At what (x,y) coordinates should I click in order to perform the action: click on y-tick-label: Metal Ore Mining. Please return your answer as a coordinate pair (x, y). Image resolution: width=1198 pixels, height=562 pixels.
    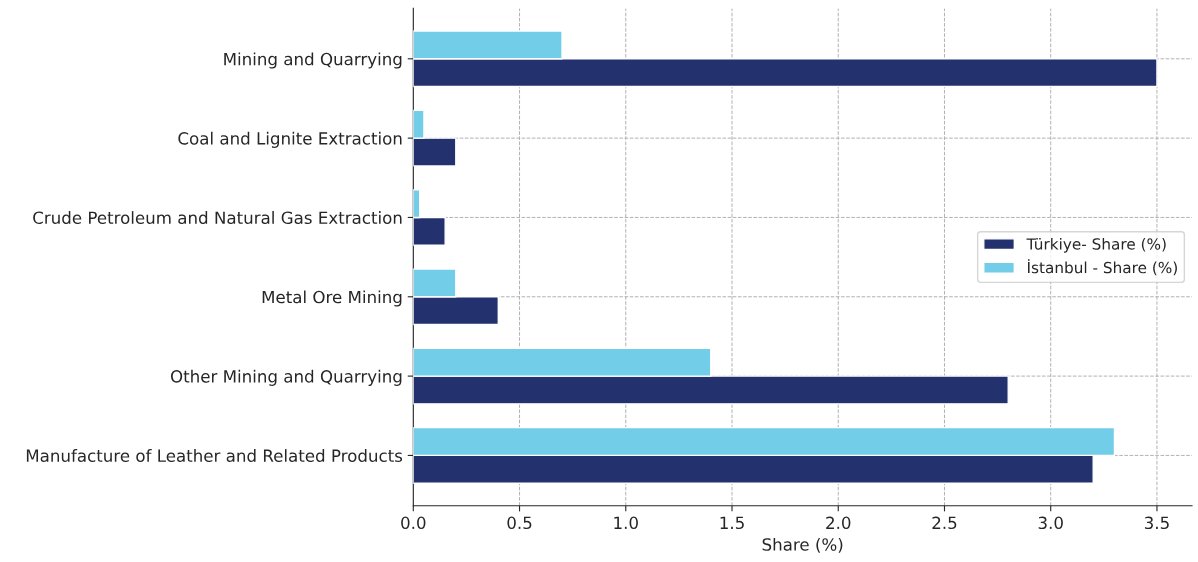
    Looking at the image, I should click on (332, 298).